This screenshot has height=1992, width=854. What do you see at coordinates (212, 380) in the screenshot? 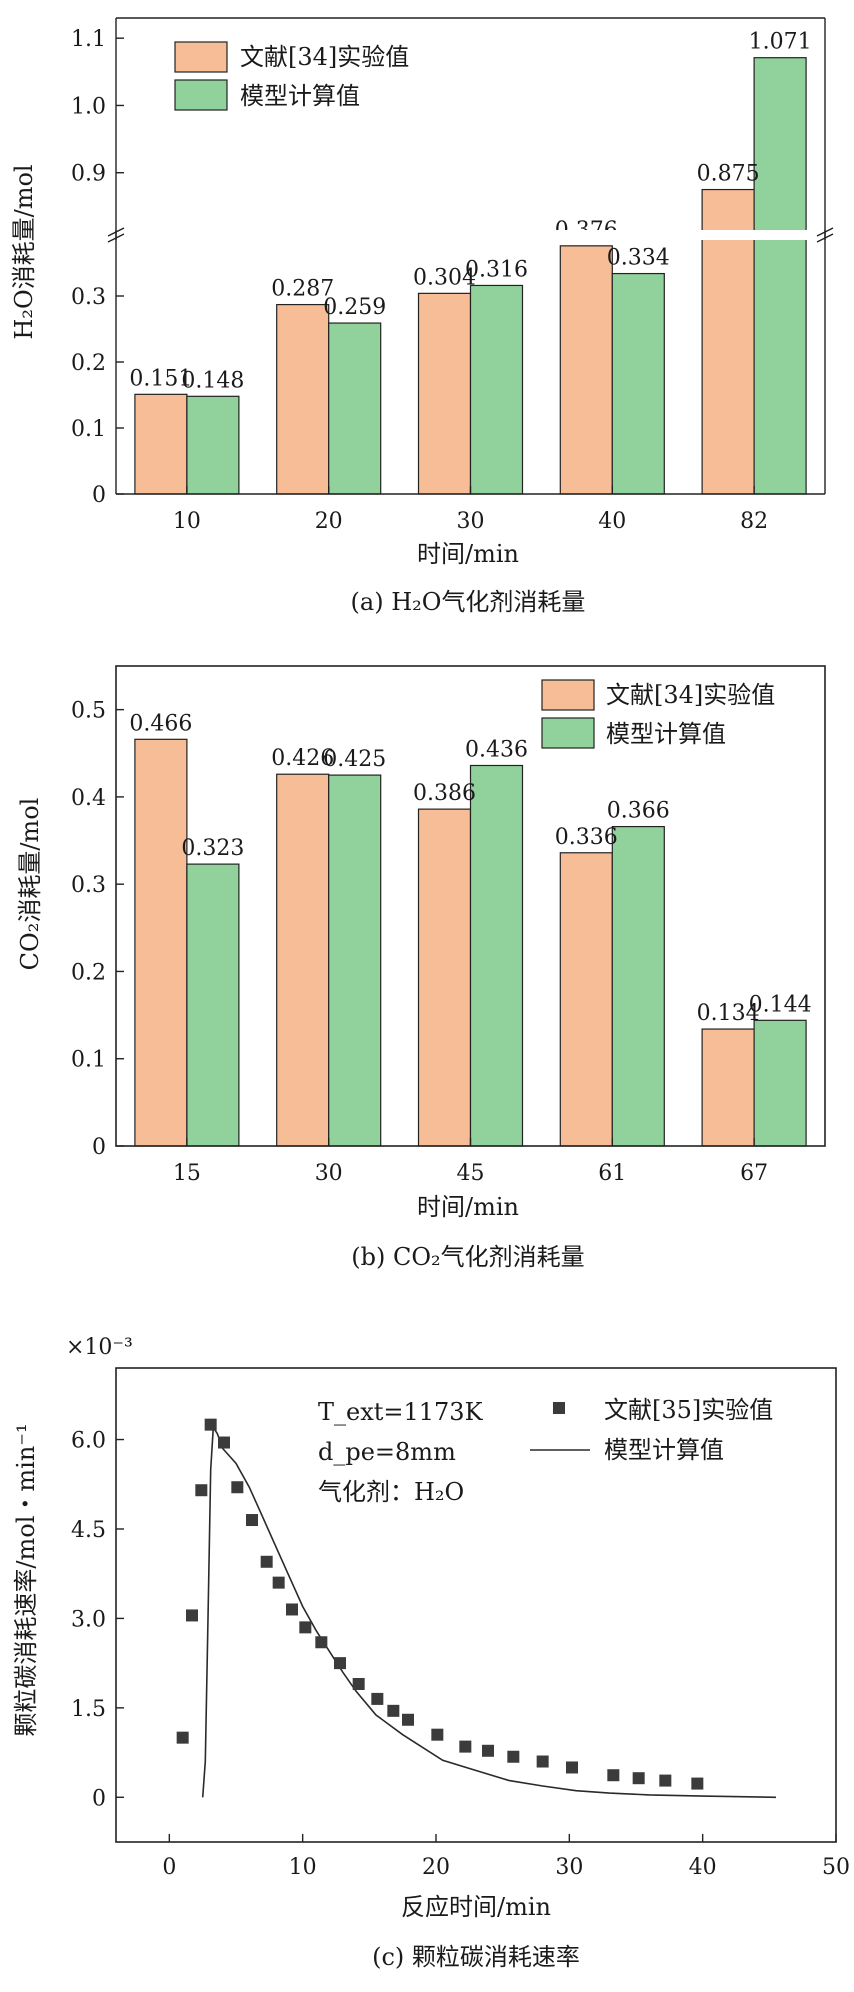
I see `data-label-bar-model-10: 0.148` at bounding box center [212, 380].